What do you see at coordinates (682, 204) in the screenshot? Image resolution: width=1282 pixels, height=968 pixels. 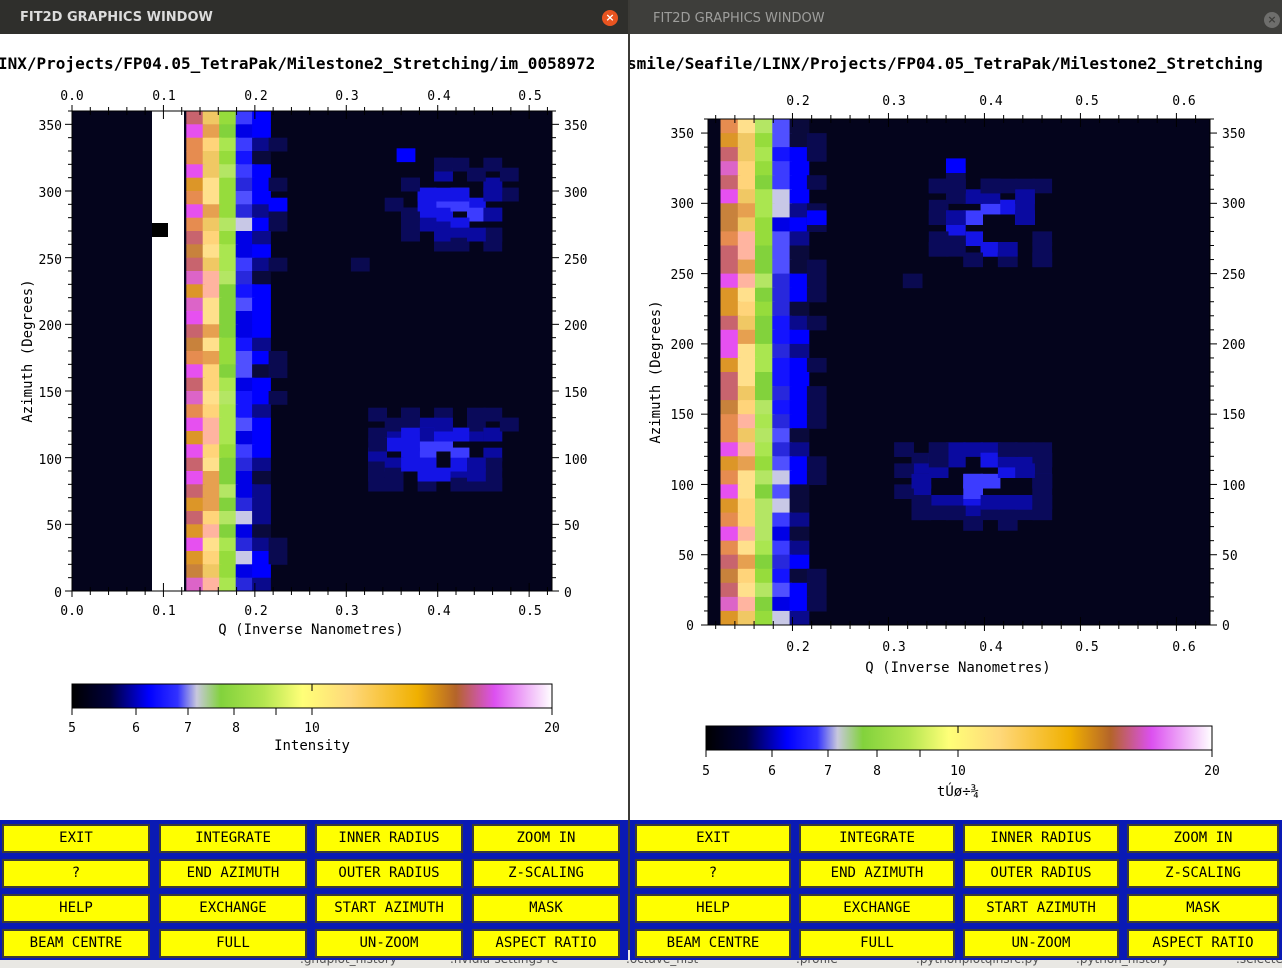 I see `left-tick-label: 300` at bounding box center [682, 204].